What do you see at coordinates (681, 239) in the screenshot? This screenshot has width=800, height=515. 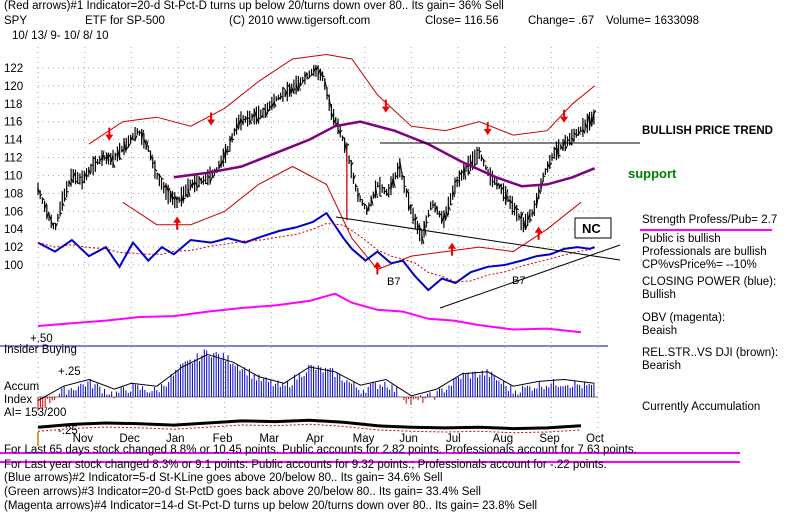 I see `public-bullish: Public is bullish` at bounding box center [681, 239].